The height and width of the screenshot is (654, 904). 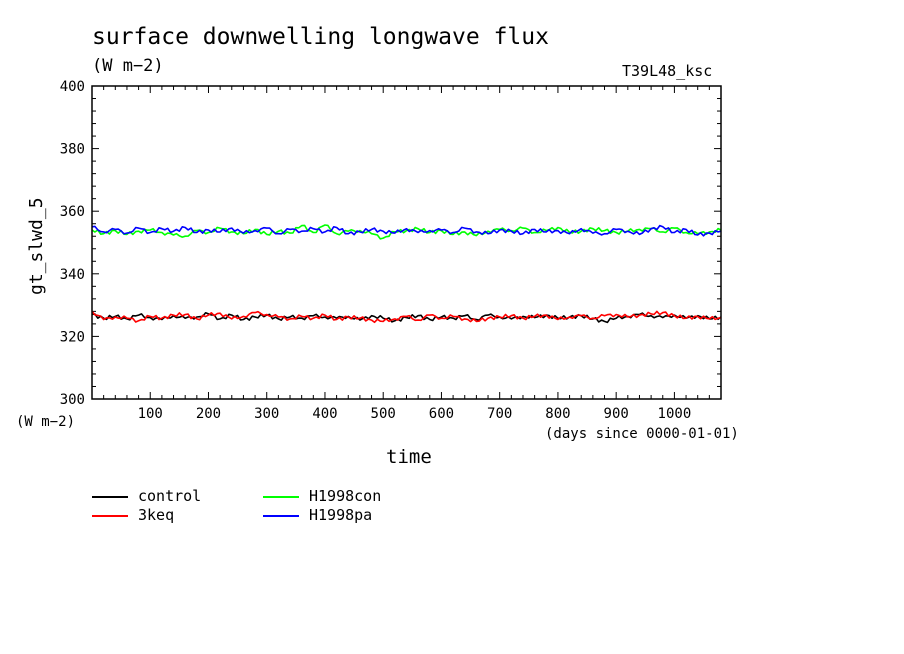 I want to click on y-tick-label: 360, so click(x=72, y=212).